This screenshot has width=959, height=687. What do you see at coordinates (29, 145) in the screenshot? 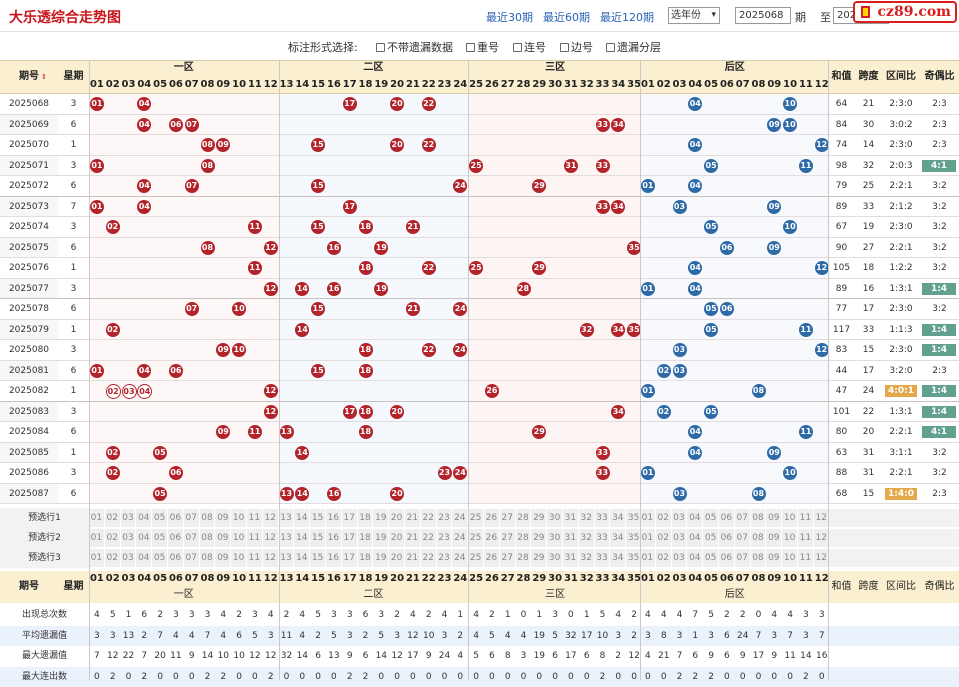
I see `issue-cell: 2025070` at bounding box center [29, 145].